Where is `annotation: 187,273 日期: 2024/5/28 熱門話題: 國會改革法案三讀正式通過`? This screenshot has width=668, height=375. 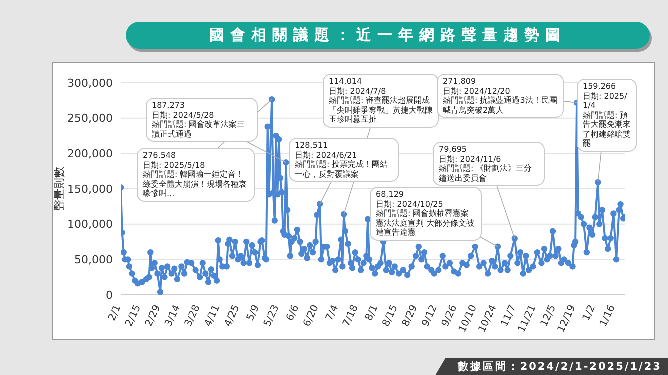 annotation: 187,273 日期: 2024/5/28 熱門話題: 國會改革法案三讀正式通過 is located at coordinates (202, 120).